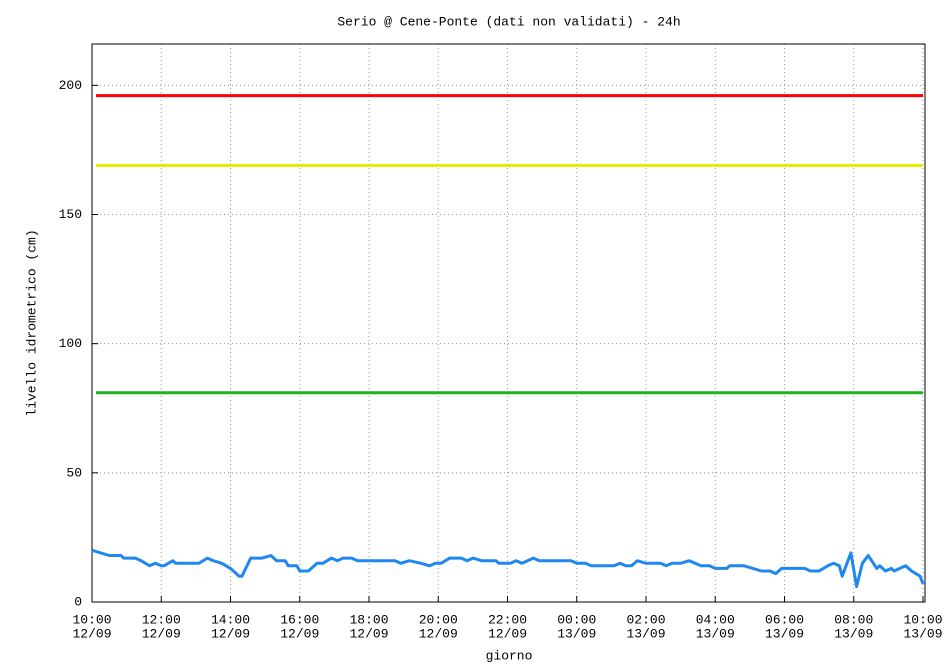 This screenshot has width=950, height=666. What do you see at coordinates (230, 619) in the screenshot?
I see `x-tick-label: 14:00` at bounding box center [230, 619].